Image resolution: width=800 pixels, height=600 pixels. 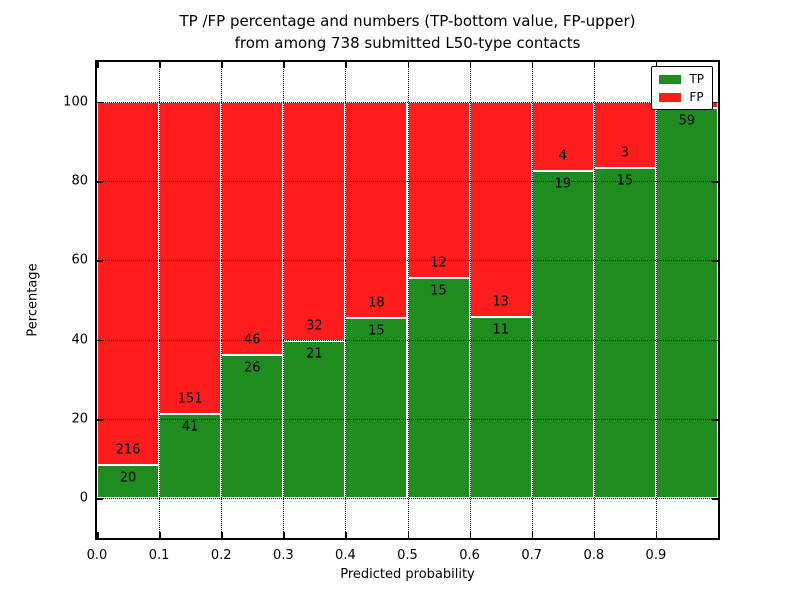 I want to click on x-tick-label: 0.7, so click(x=532, y=555).